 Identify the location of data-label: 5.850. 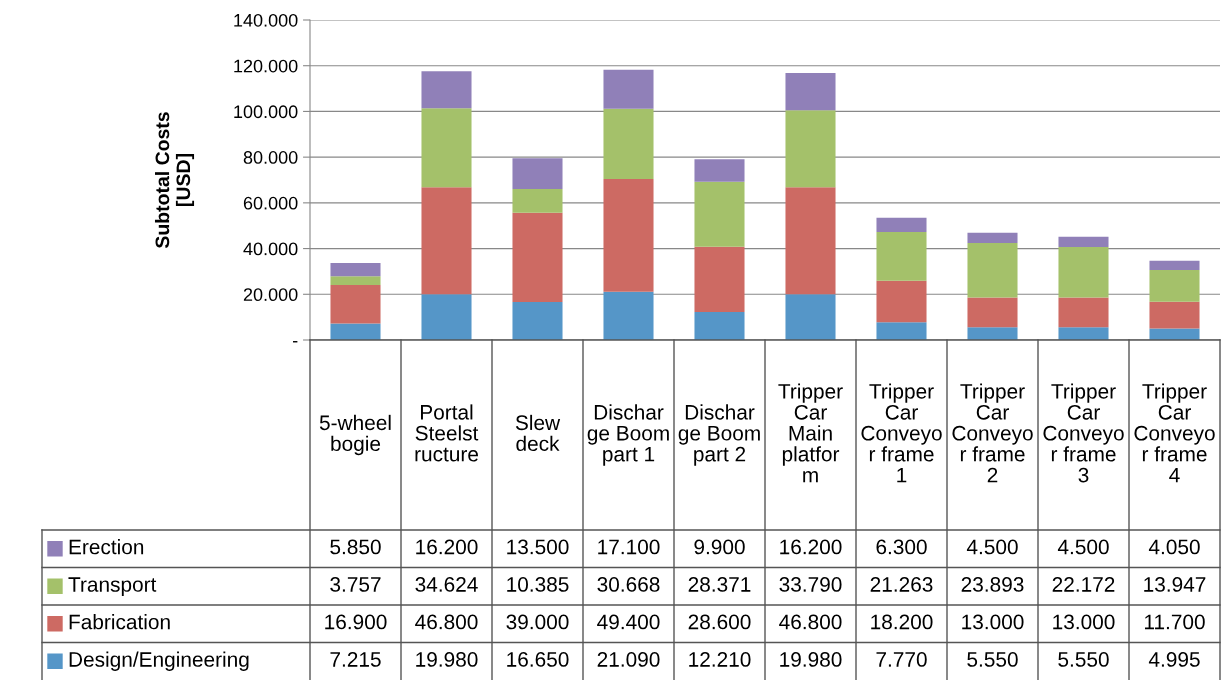
(355, 547).